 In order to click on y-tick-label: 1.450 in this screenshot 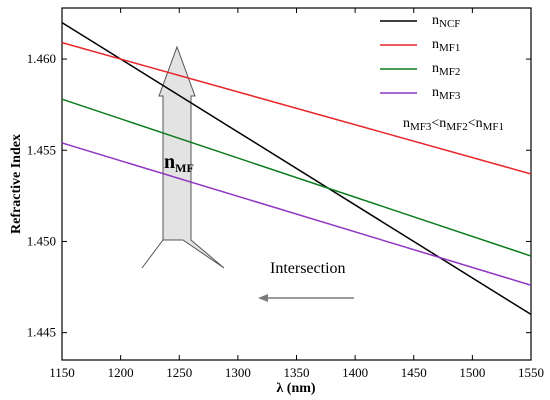, I will do `click(41, 240)`.